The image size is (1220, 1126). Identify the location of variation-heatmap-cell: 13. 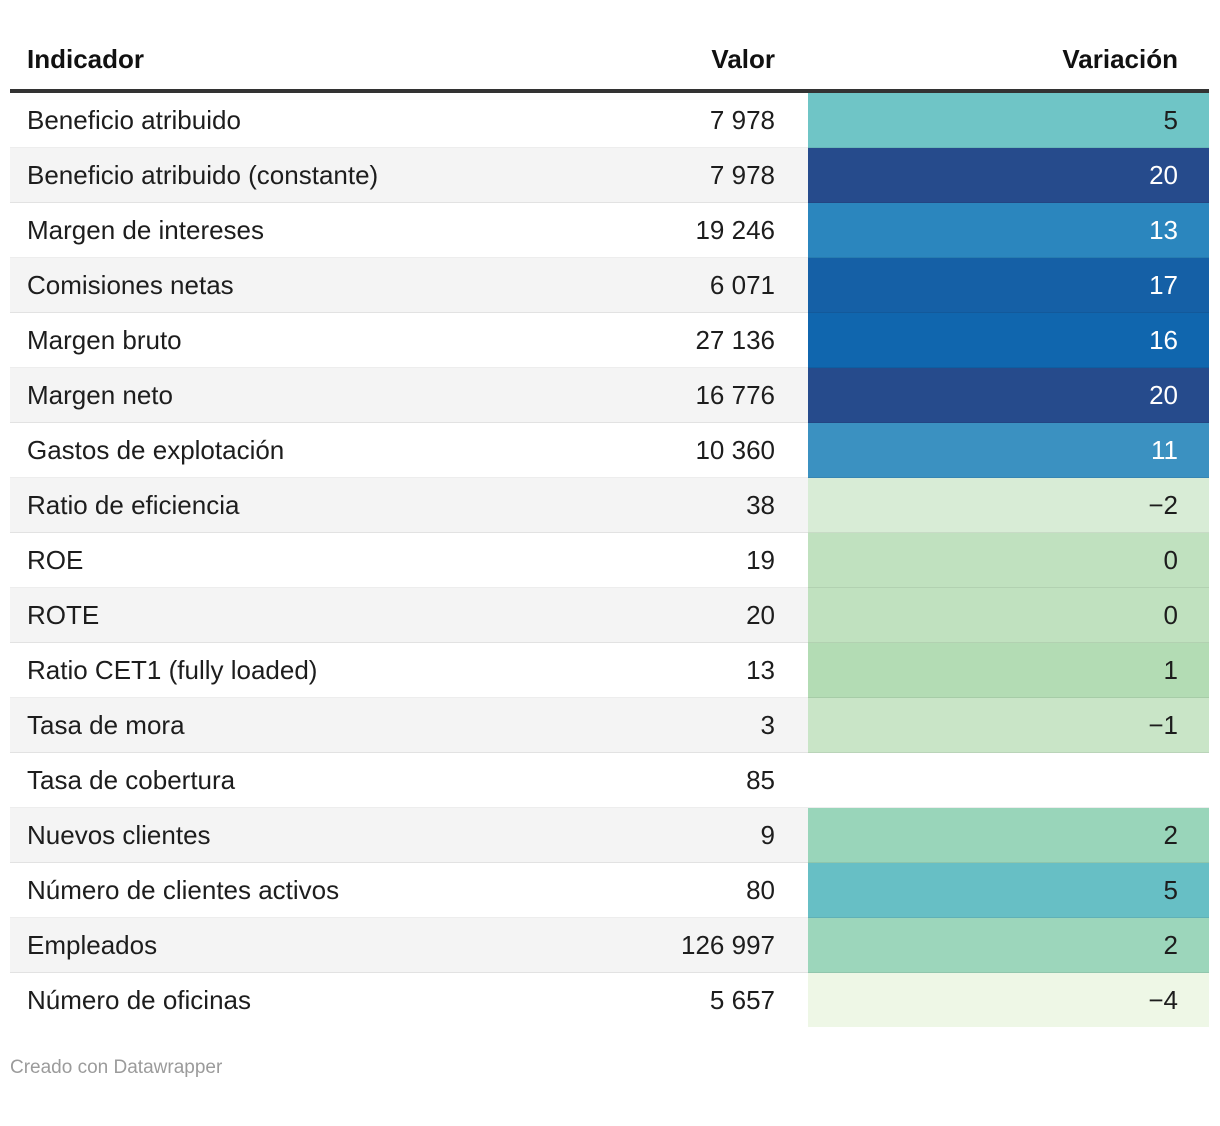
(1008, 230).